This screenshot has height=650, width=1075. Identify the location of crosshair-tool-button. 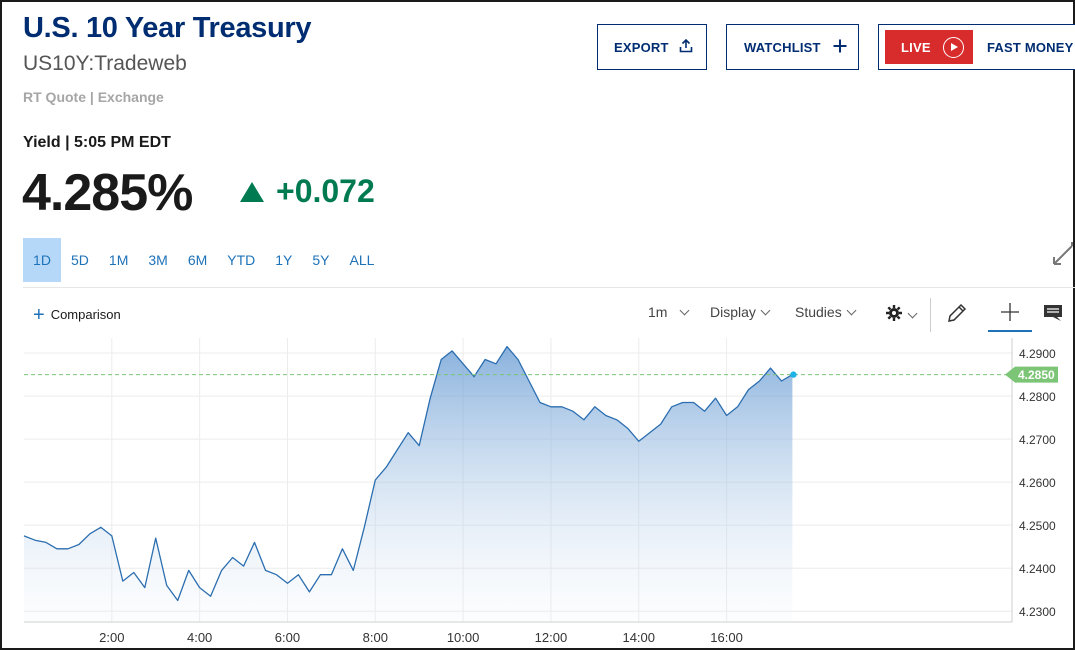
(1010, 315).